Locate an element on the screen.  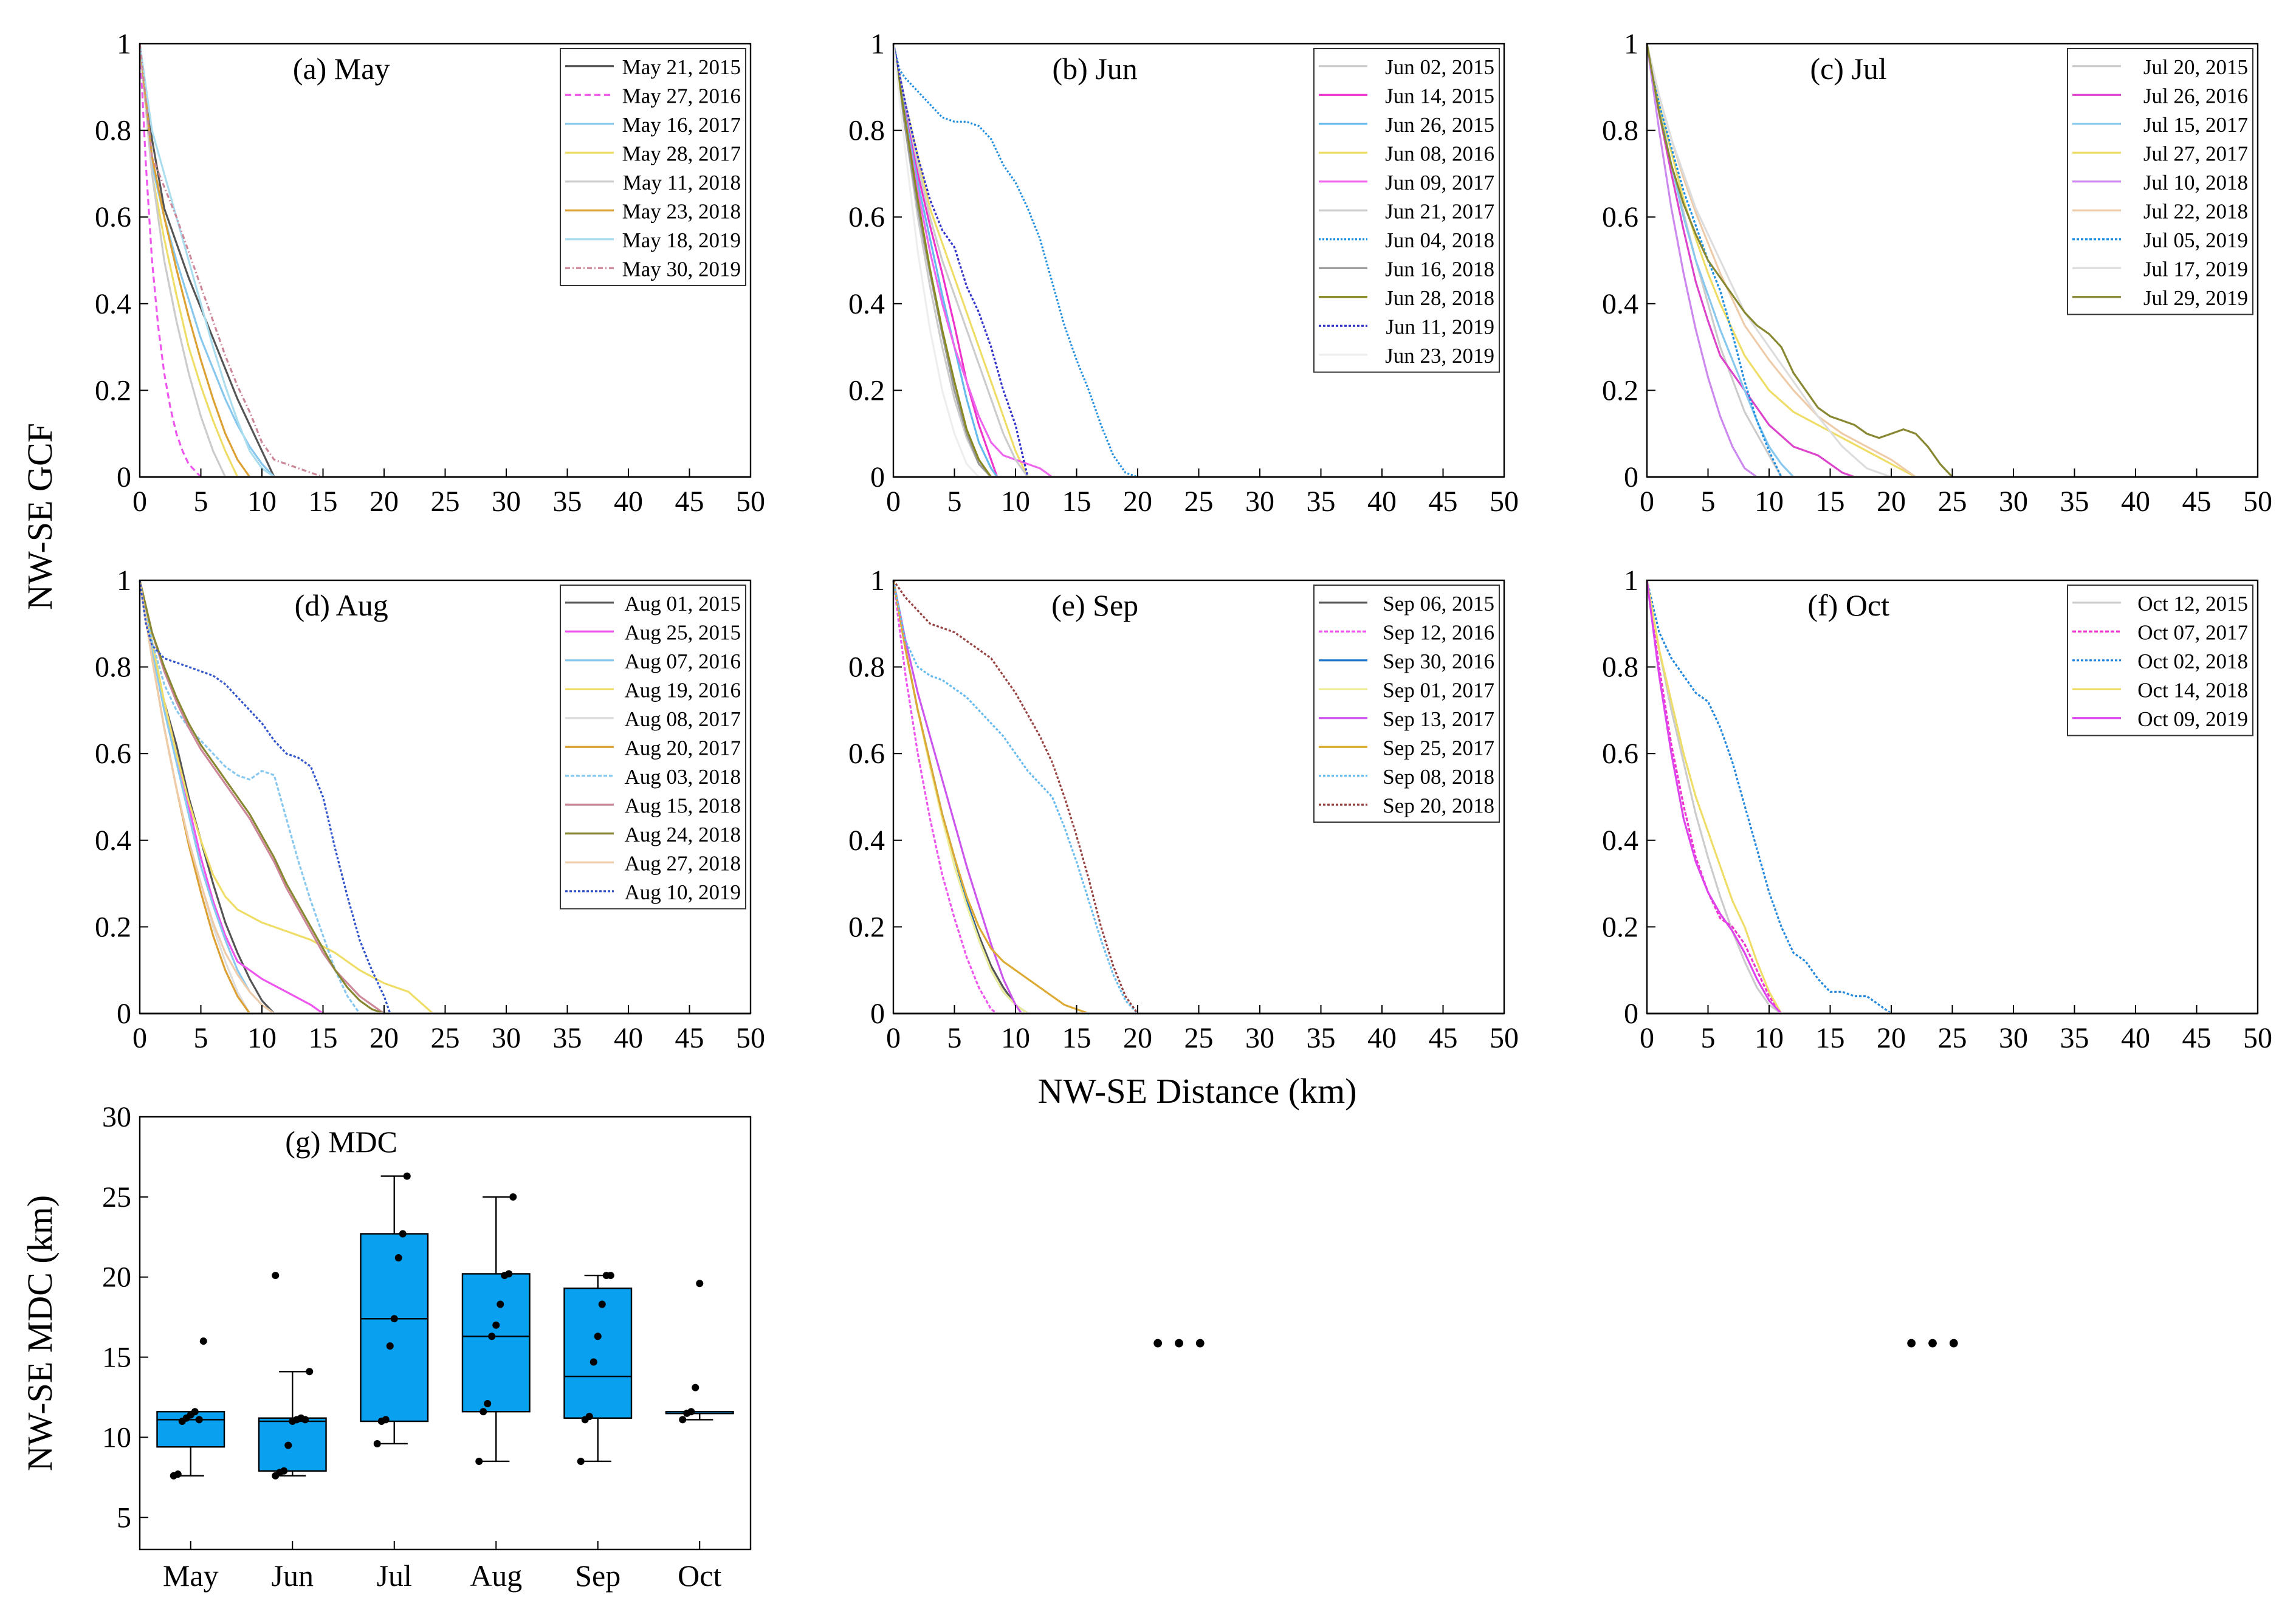
legend-label-d-9: Aug 27, 2018 is located at coordinates (682, 863).